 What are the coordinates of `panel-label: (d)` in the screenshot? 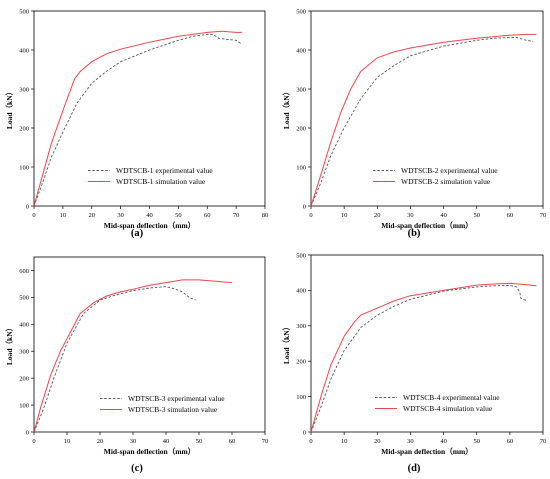 It's located at (414, 468).